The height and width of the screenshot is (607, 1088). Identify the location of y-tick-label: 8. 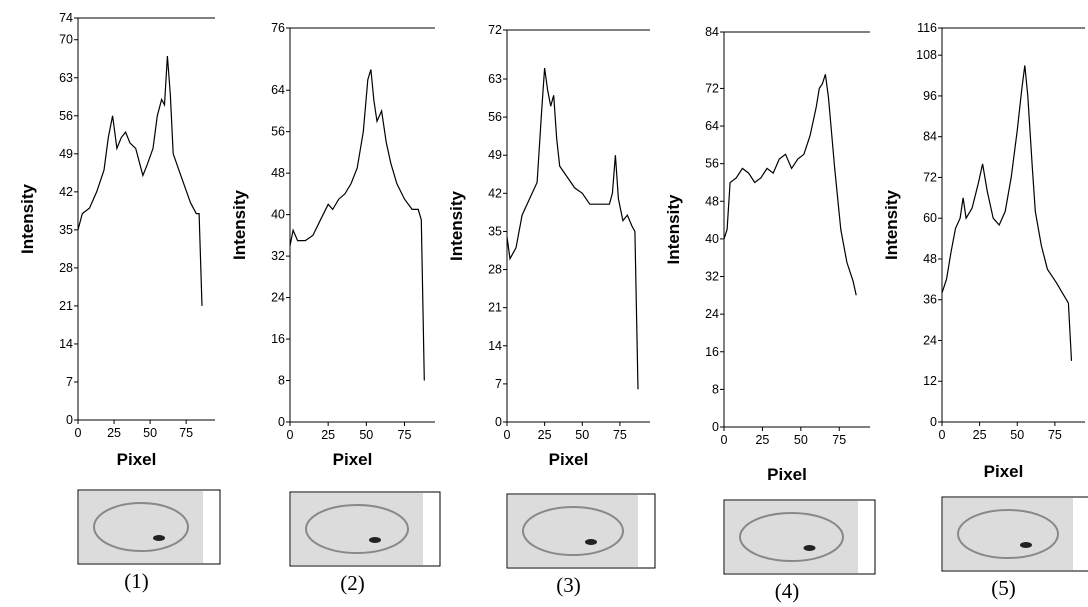
(715, 389).